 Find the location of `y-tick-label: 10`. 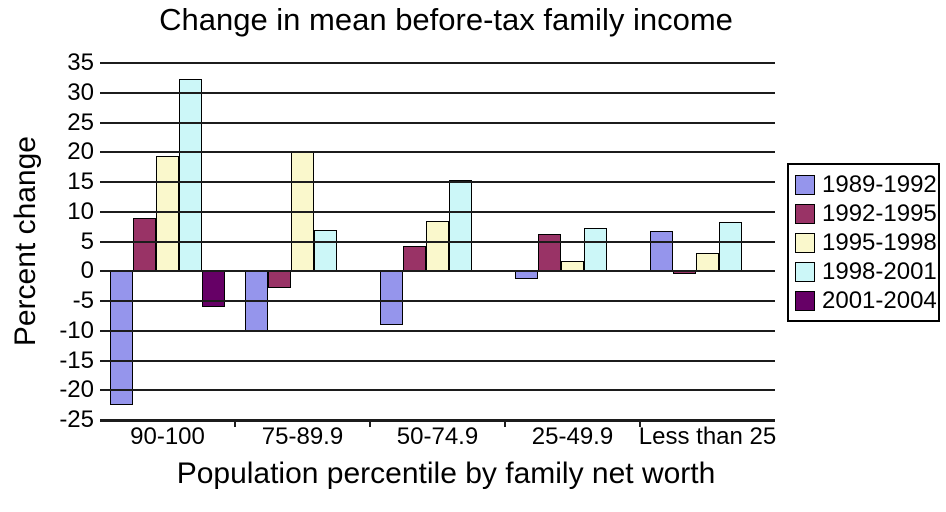

y-tick-label: 10 is located at coordinates (80, 211).